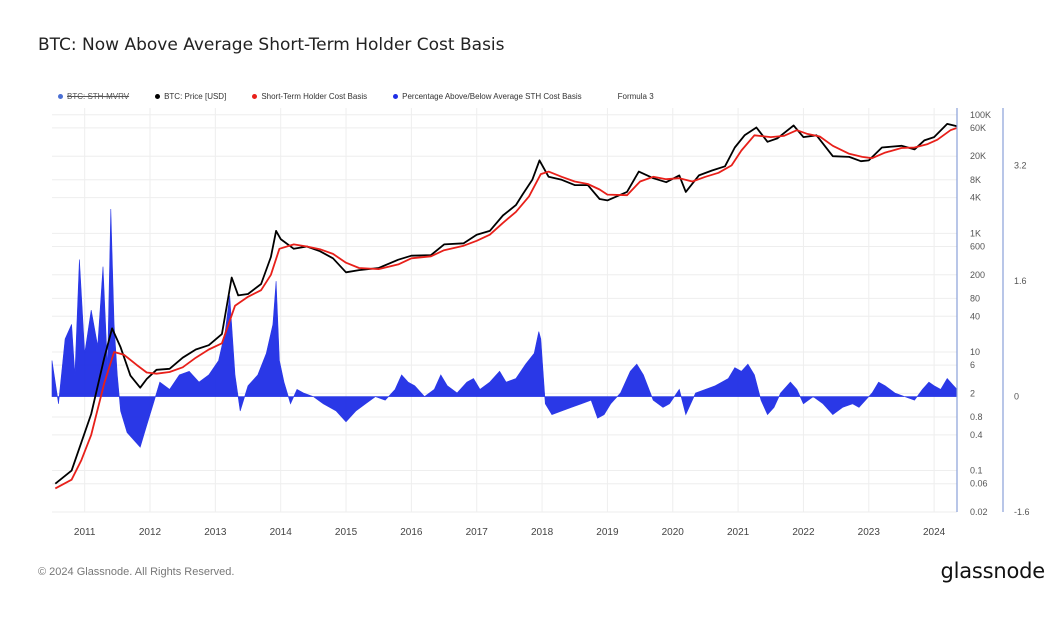 This screenshot has width=1061, height=618. Describe the element at coordinates (972, 365) in the screenshot. I see `y-left-tick-label: 6` at that location.